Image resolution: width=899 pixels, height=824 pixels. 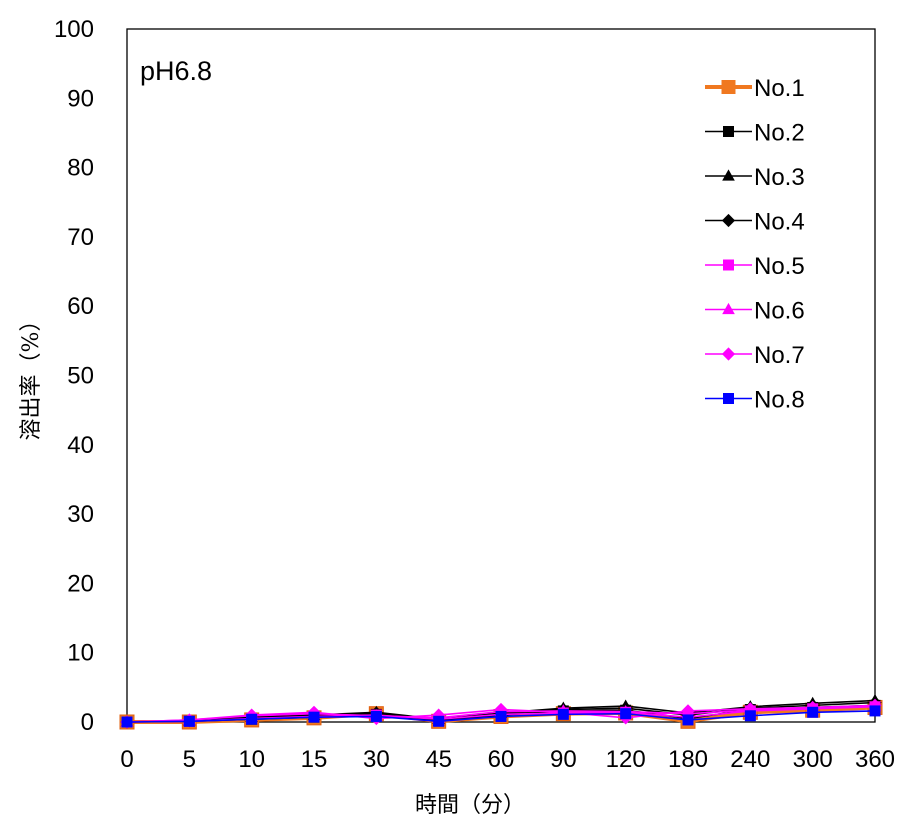 I want to click on legend-item: No.2, so click(x=755, y=133).